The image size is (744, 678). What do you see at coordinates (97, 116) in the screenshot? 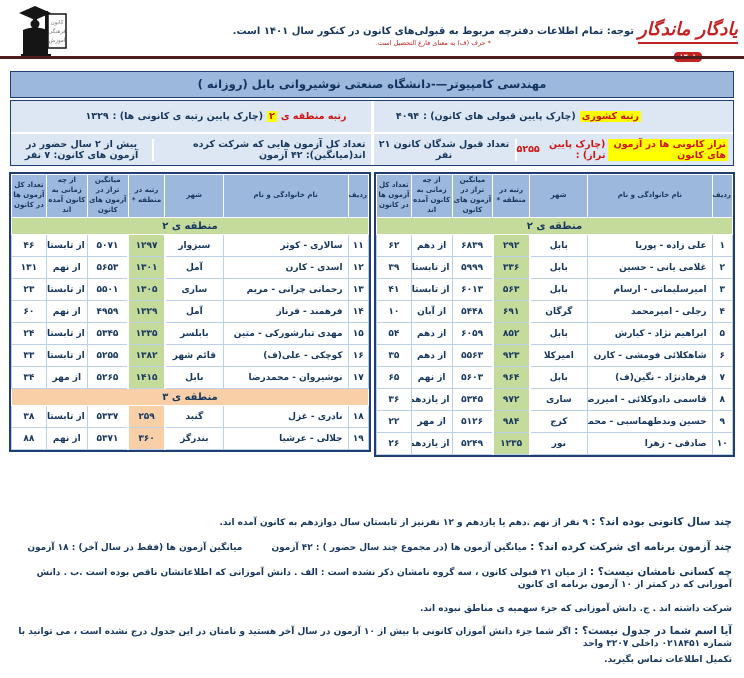
I see `region-rank-value: ۱۳۲۹` at bounding box center [97, 116].